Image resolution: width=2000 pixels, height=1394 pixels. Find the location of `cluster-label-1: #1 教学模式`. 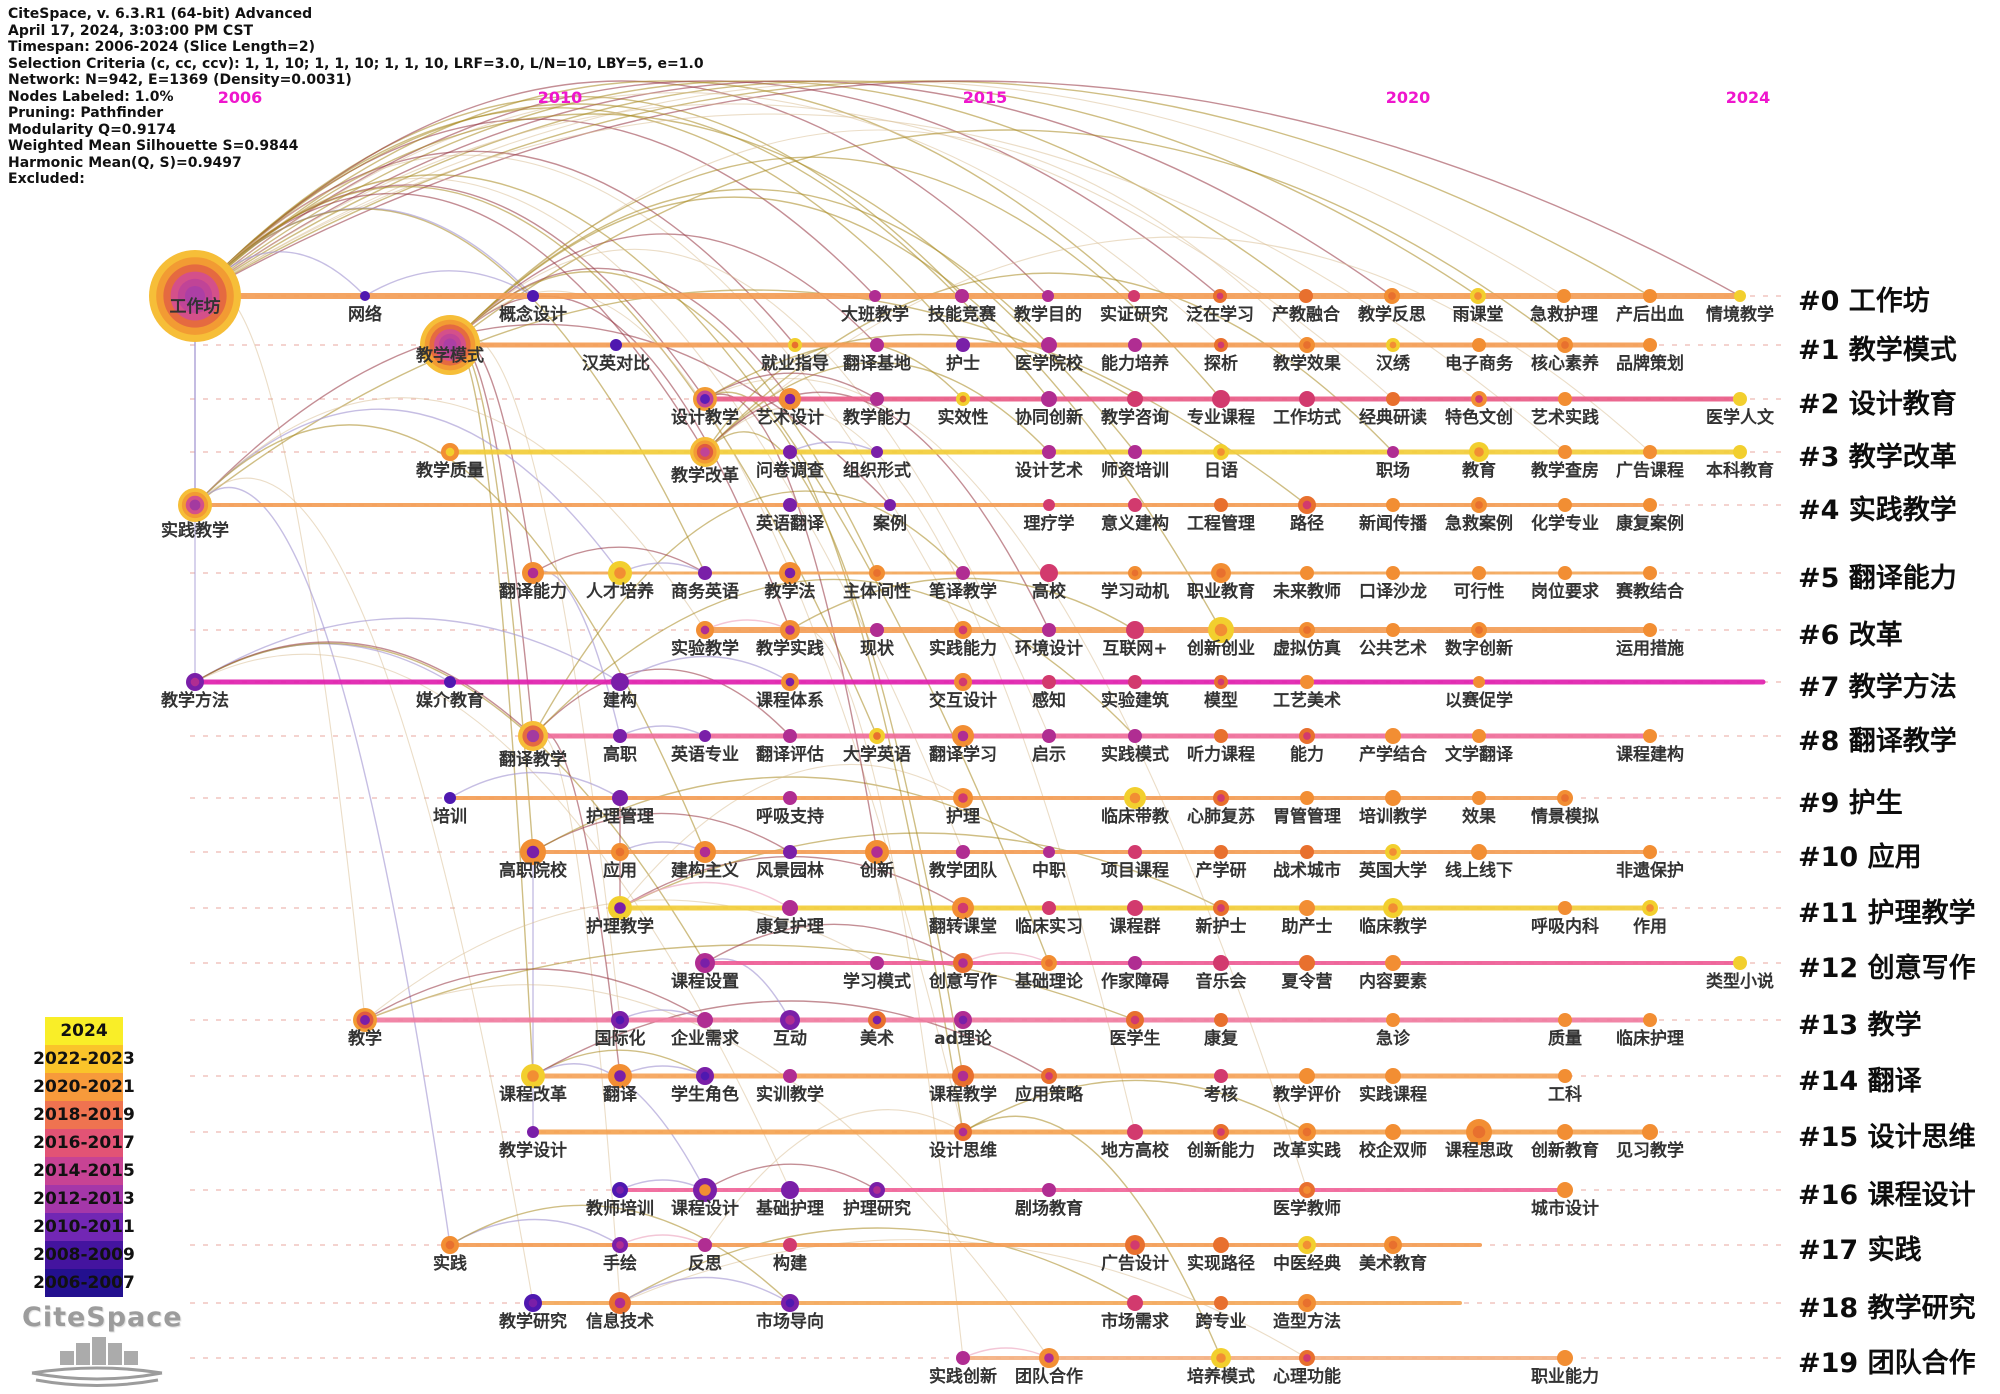

cluster-label-1: #1 教学模式 is located at coordinates (1877, 350).